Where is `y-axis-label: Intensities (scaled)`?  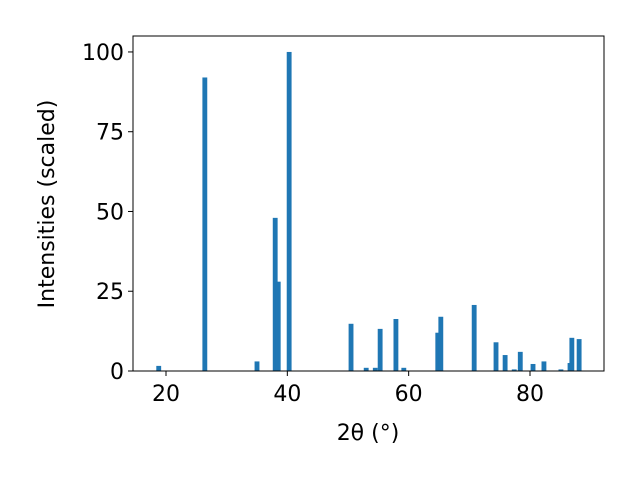
y-axis-label: Intensities (scaled) is located at coordinates (47, 204).